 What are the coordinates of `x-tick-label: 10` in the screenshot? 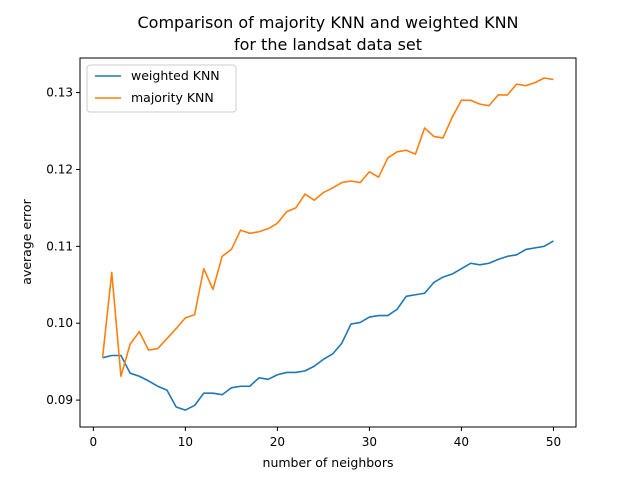 It's located at (185, 442).